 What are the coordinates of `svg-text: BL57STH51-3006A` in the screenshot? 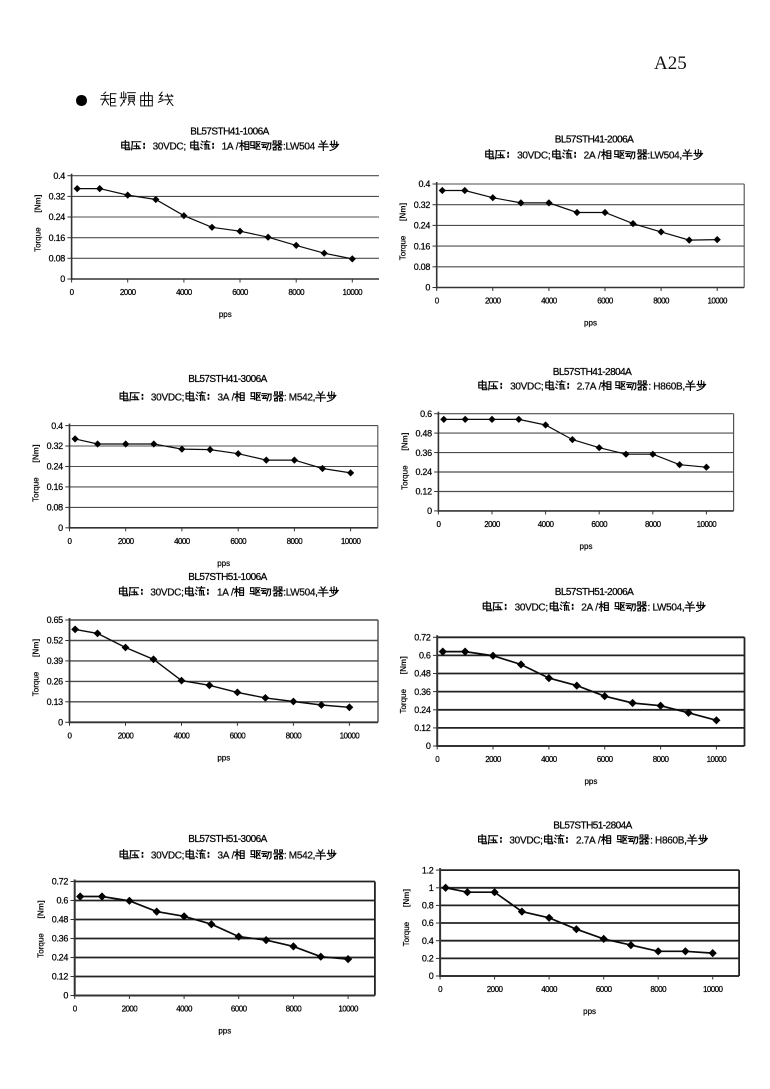 It's located at (227, 839).